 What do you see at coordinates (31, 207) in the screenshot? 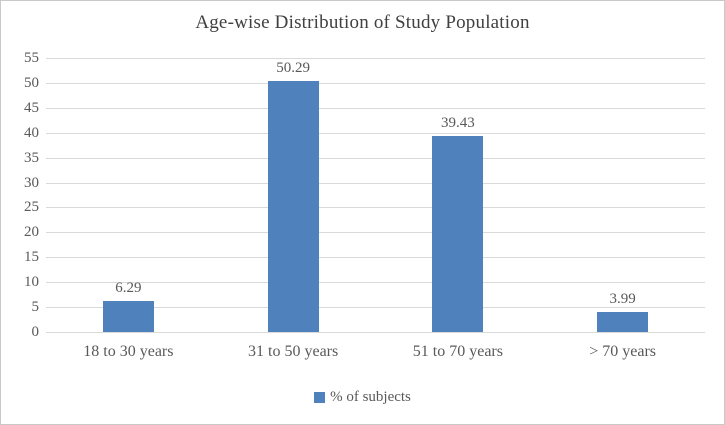
I see `y-tick-label: 25` at bounding box center [31, 207].